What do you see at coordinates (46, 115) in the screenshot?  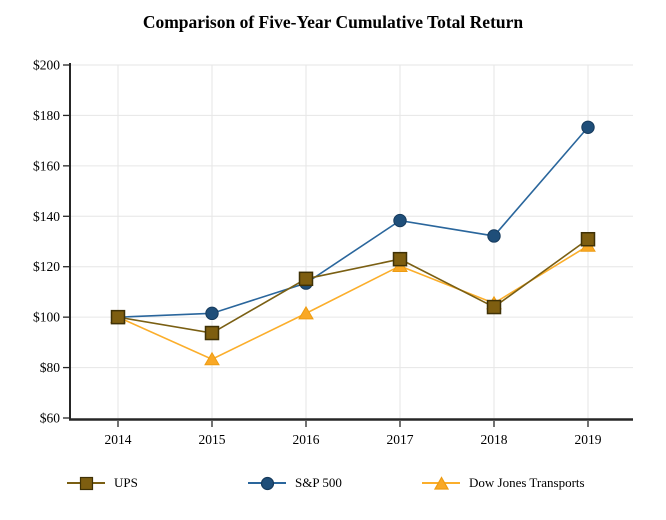 I see `y-tick-label: $180` at bounding box center [46, 115].